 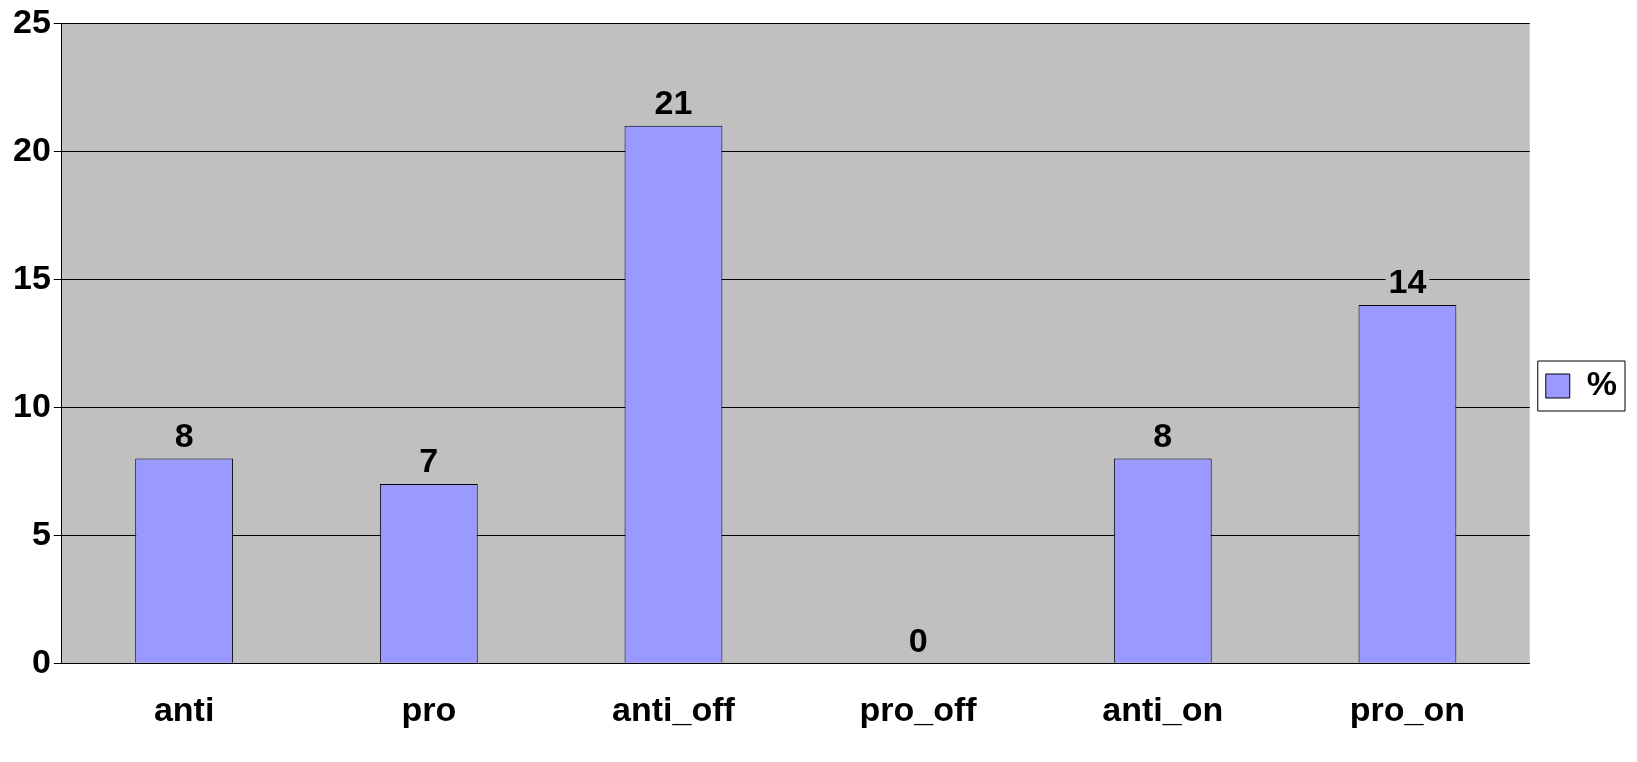 I want to click on y-tick-label: 0, so click(x=41, y=660).